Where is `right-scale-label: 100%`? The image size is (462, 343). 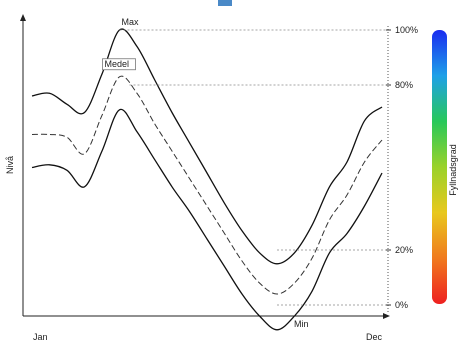
right-scale-label: 100% is located at coordinates (406, 30).